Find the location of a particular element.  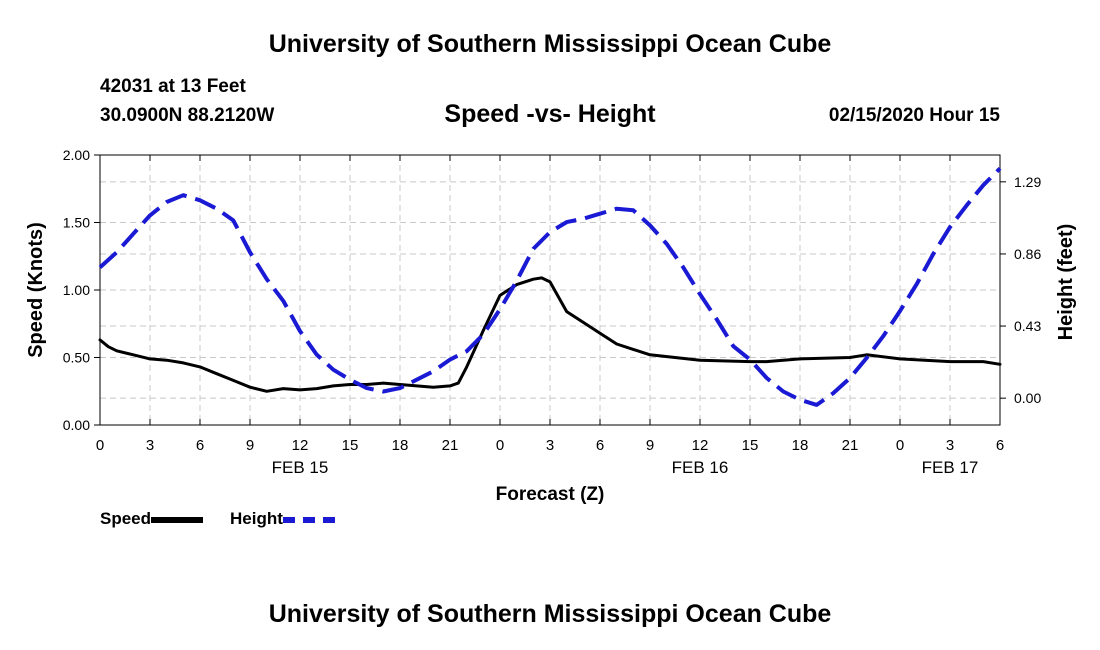

station-label: 42031 at 13 Feet is located at coordinates (173, 86).